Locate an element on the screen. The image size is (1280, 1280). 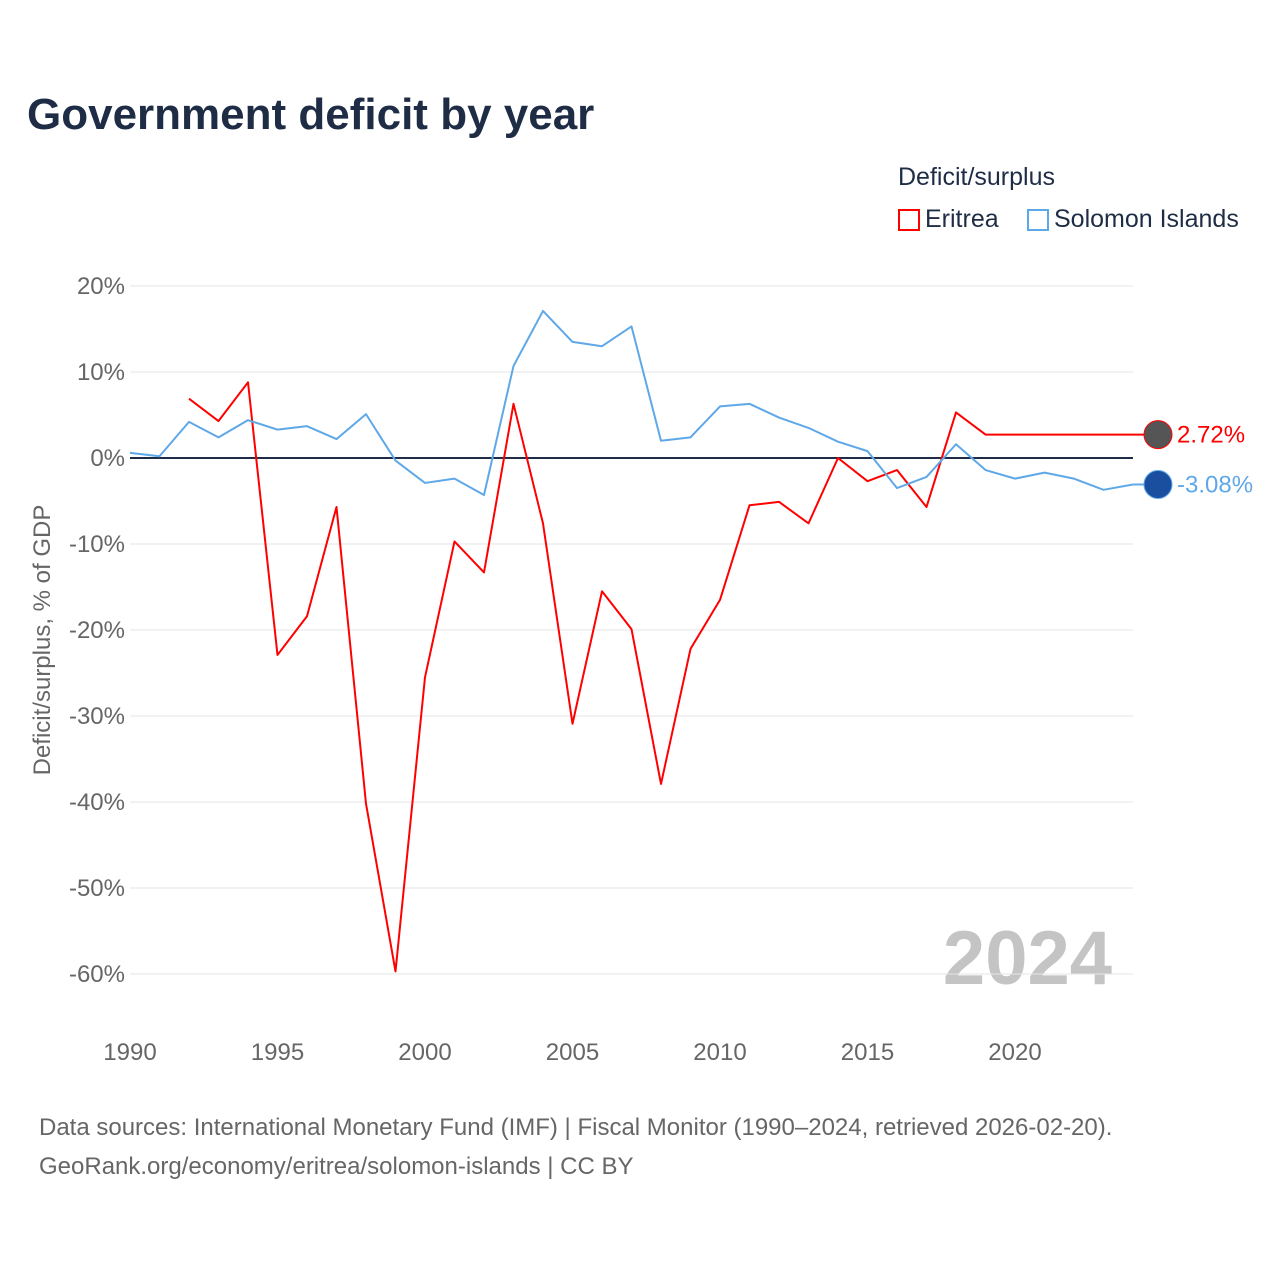
x-tick-label: 1995 is located at coordinates (277, 1052).